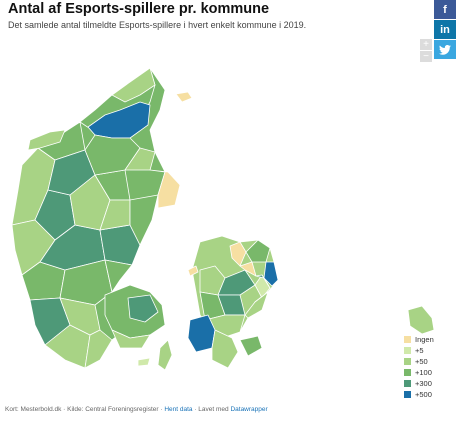  I want to click on legend-item: +500, so click(419, 394).